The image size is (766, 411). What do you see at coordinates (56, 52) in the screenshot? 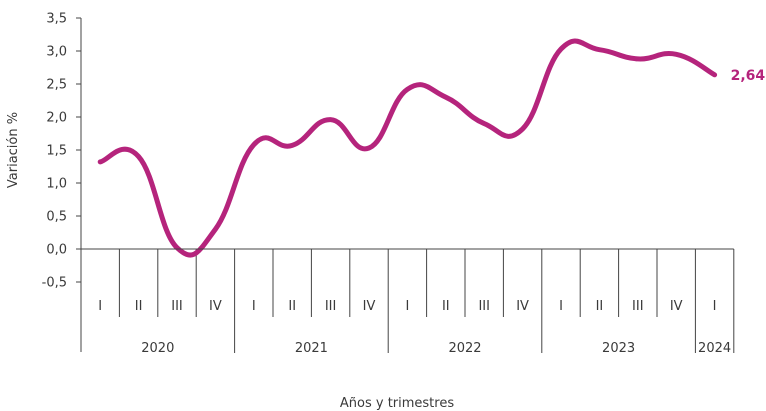
I see `y-tick-label: 3,0` at bounding box center [56, 52].